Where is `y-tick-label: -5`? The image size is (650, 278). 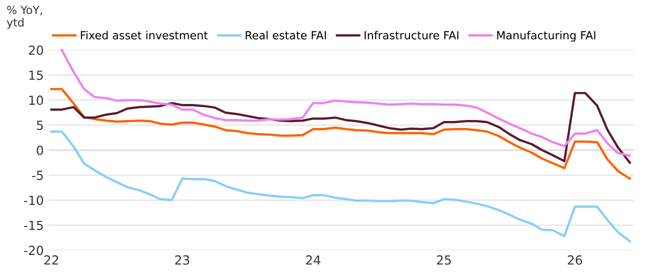 y-tick-label: -5 is located at coordinates (37, 175).